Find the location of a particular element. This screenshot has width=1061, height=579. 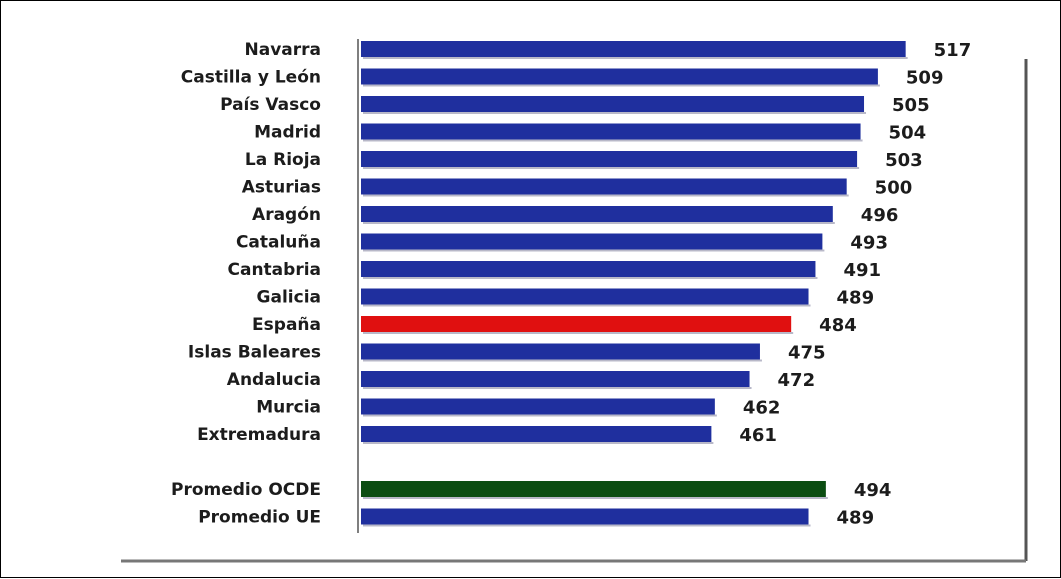

value-label: 493 is located at coordinates (869, 243).